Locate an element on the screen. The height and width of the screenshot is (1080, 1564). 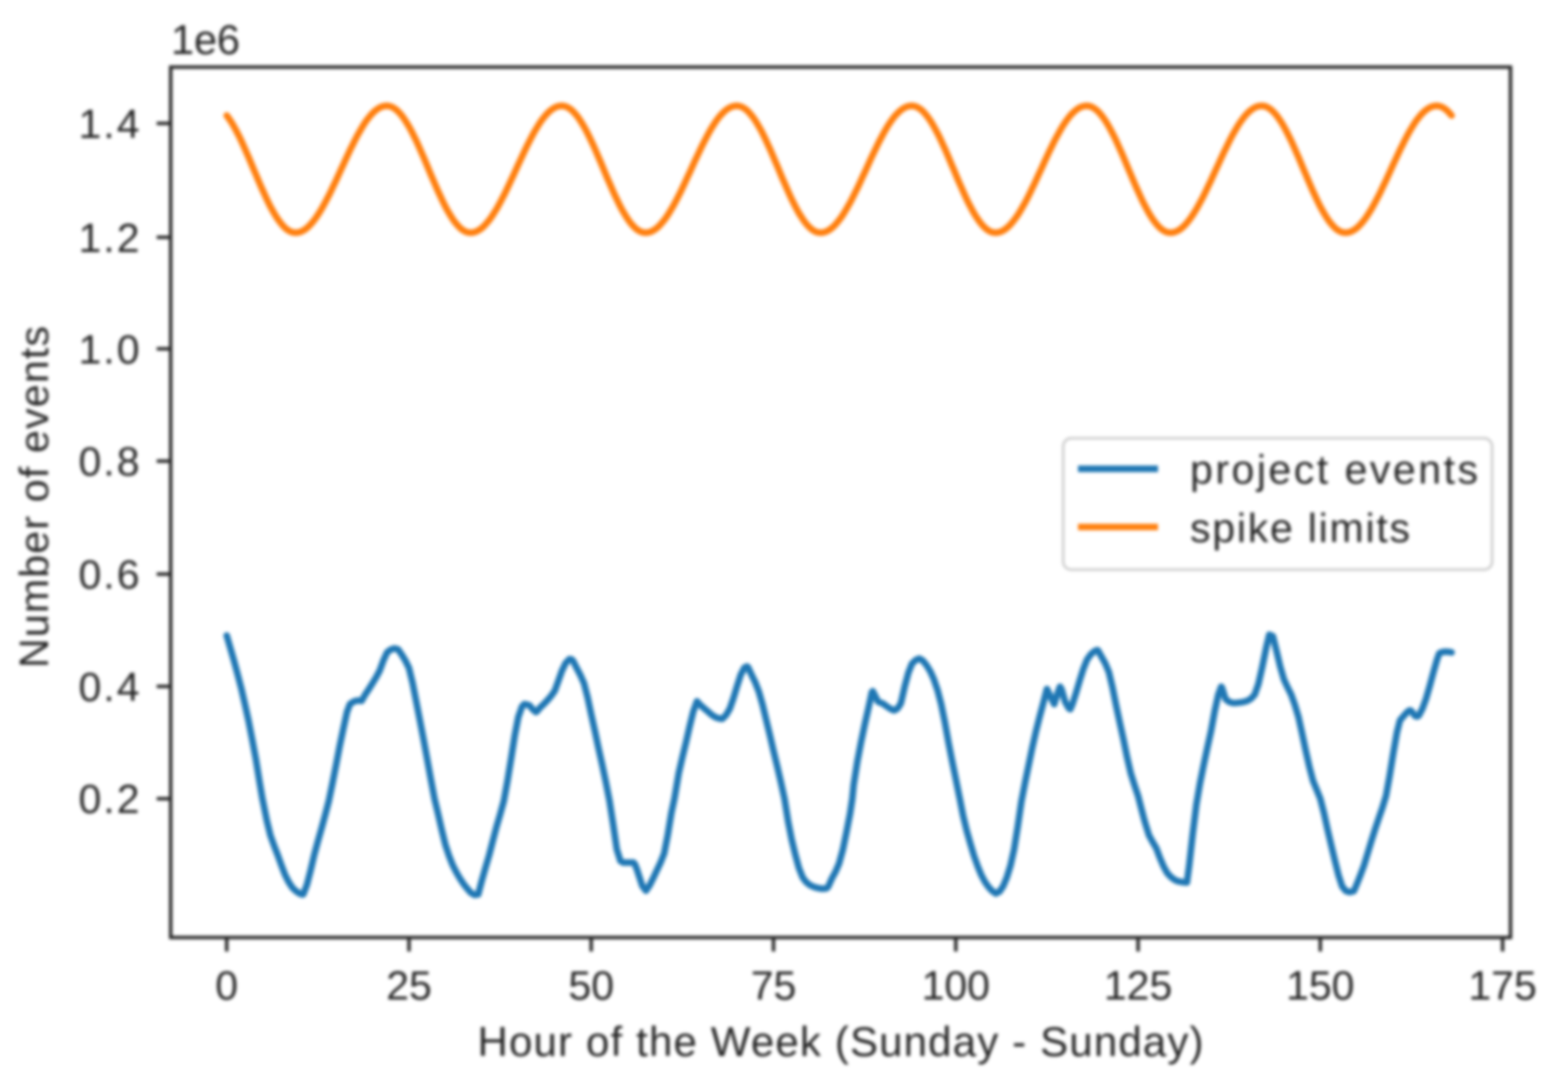
svg-text: 0.6 is located at coordinates (109, 575).